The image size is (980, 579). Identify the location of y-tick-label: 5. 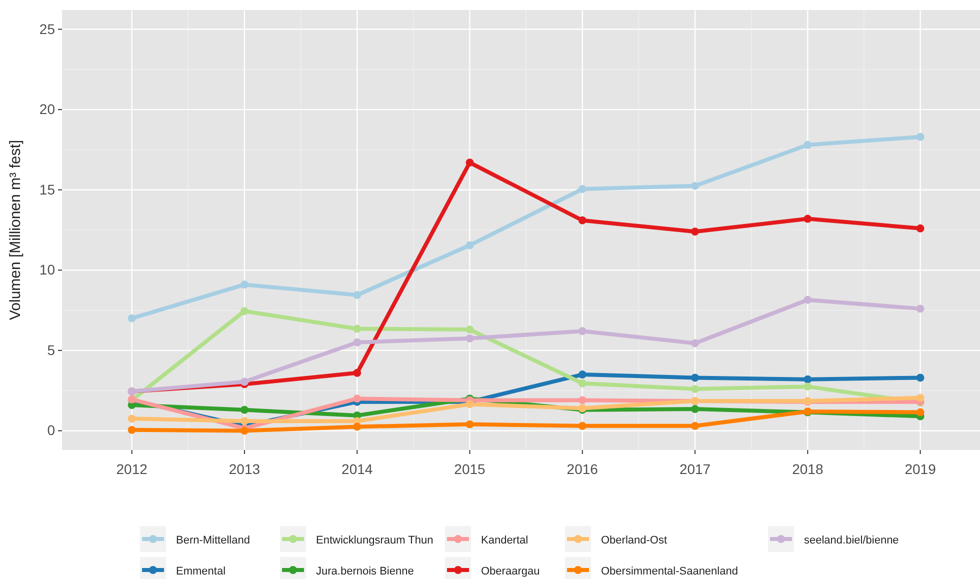
(51, 350).